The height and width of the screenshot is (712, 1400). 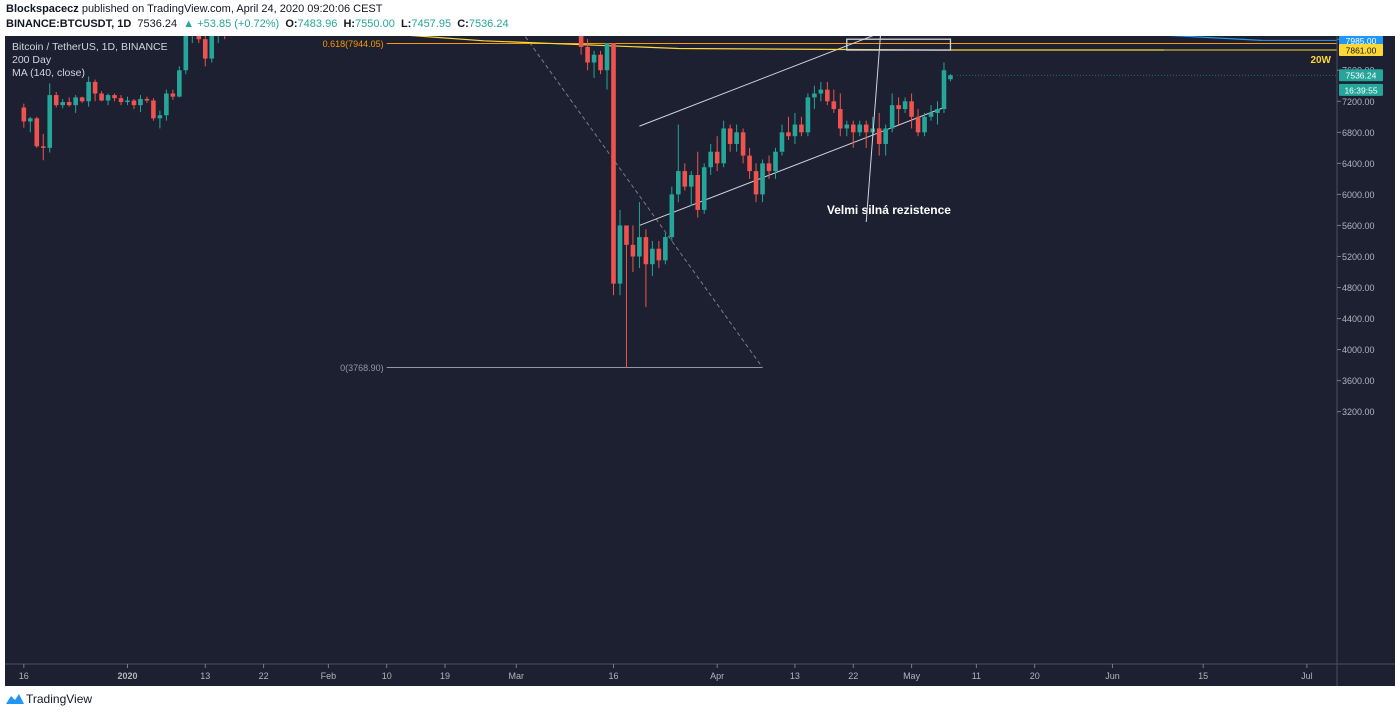 What do you see at coordinates (42, 9) in the screenshot?
I see `author: Blockspacecz` at bounding box center [42, 9].